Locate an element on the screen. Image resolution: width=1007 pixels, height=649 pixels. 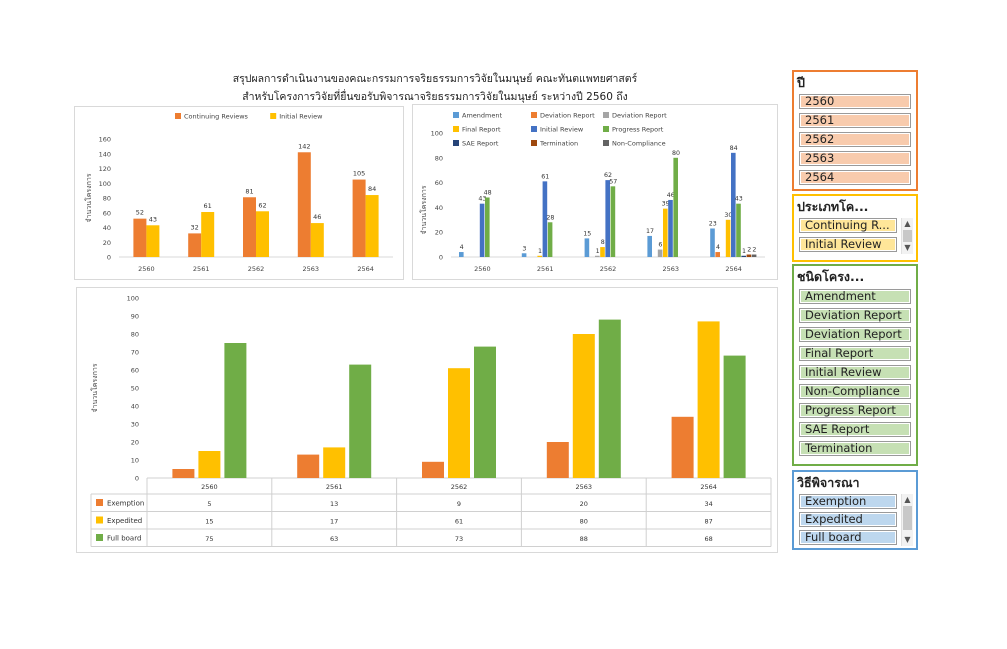
slicer-year: ปี 2560 2561 2562 2563 2564 is located at coordinates (855, 130).